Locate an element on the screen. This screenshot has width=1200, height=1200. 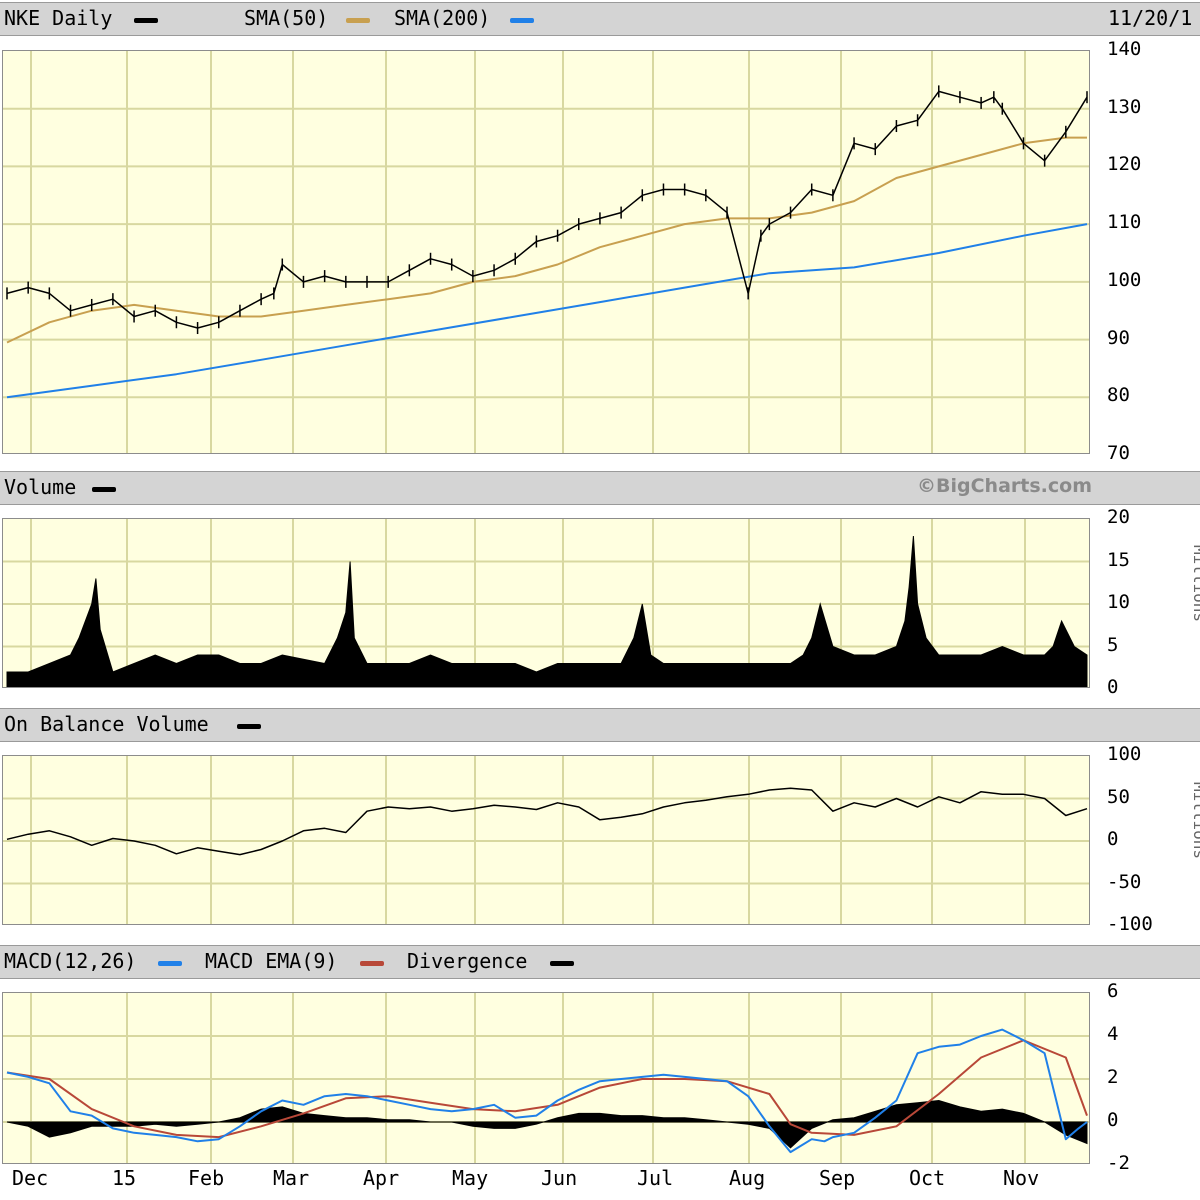
y-tick-label: 6 is located at coordinates (1113, 991).